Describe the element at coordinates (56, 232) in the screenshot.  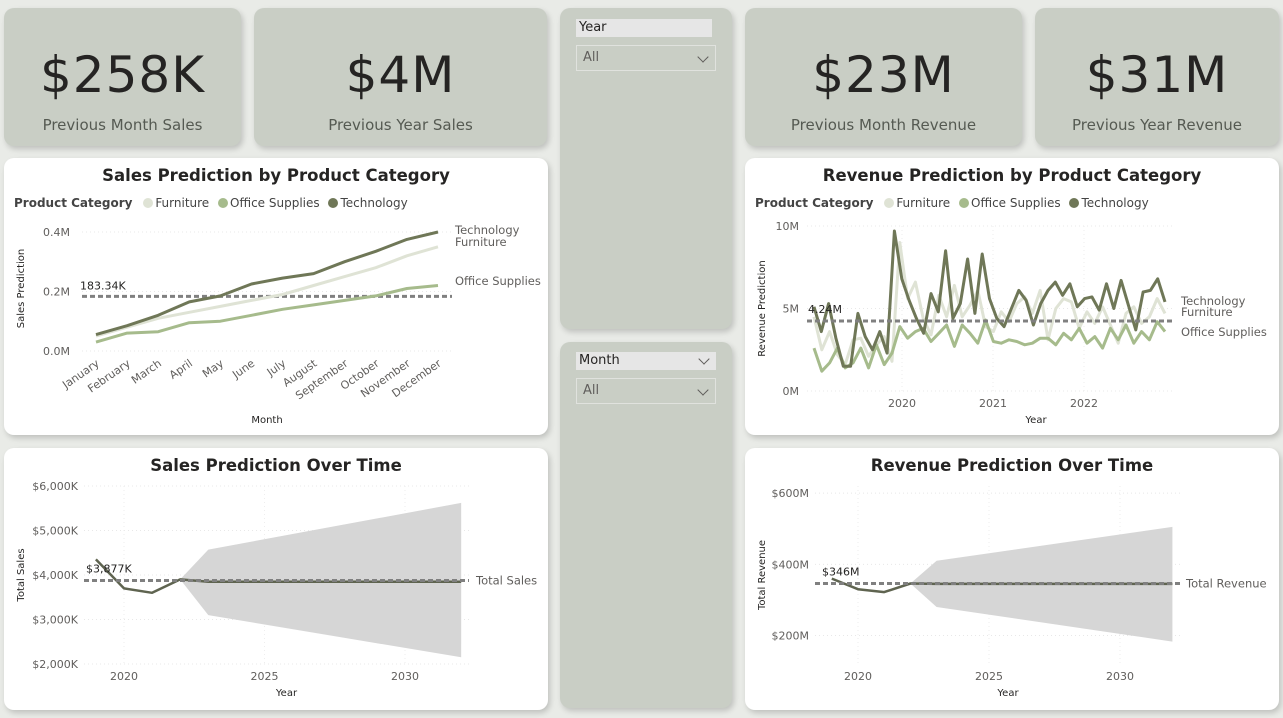
I see `y-tick-label: 0.4M` at that location.